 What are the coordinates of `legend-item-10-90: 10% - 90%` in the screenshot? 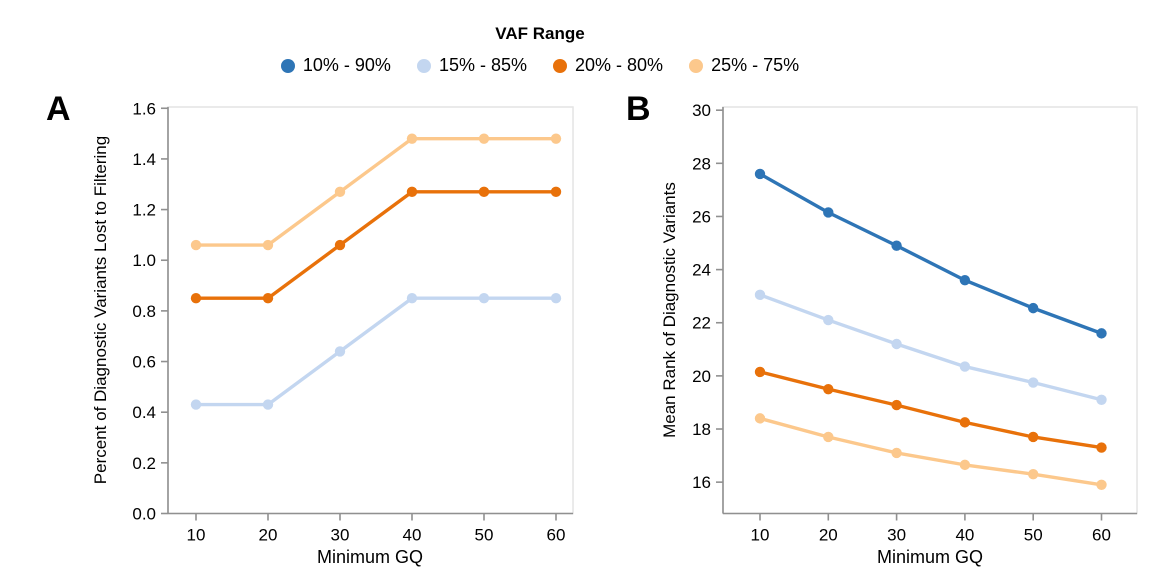 It's located at (335, 65).